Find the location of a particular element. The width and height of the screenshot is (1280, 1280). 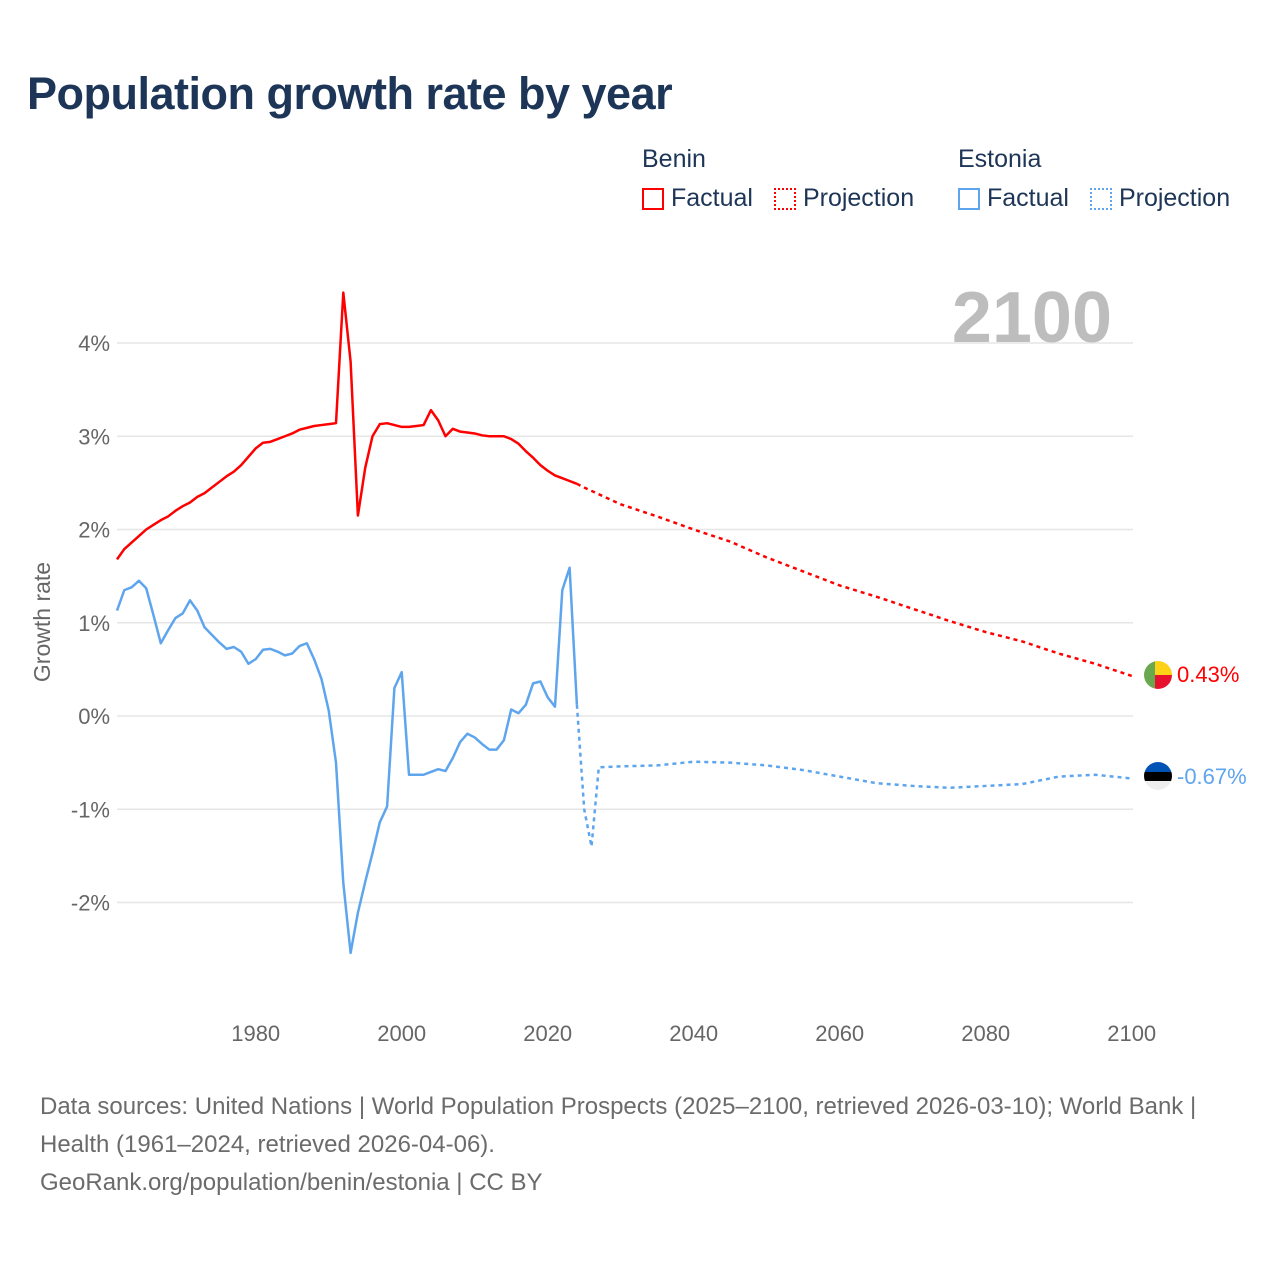

benin-flag-icon is located at coordinates (1158, 675).